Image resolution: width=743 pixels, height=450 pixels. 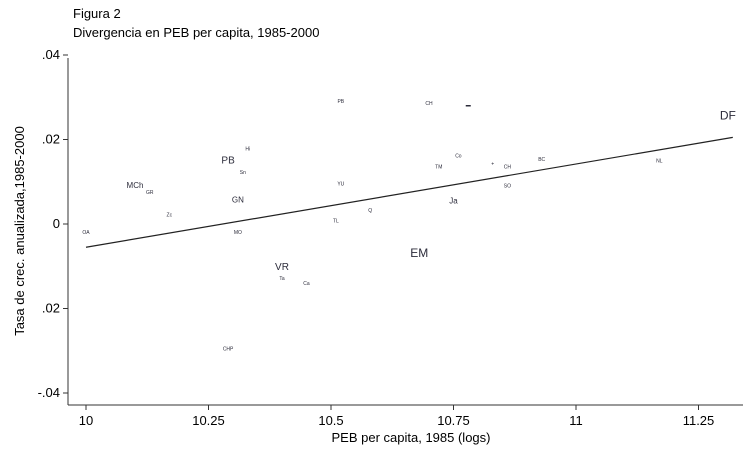 I want to click on x-tick-label: 11.25, so click(x=699, y=420).